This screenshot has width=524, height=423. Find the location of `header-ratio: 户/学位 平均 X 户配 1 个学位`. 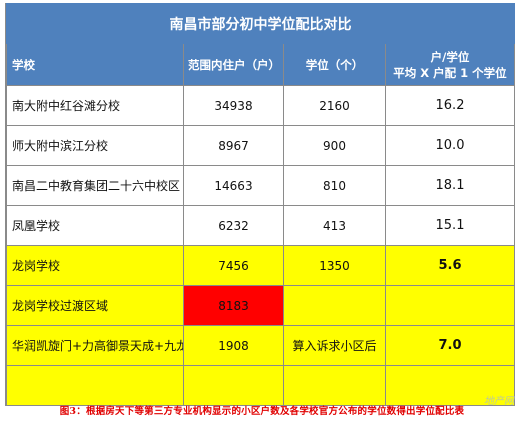

header-ratio: 户/学位 平均 X 户配 1 个学位 is located at coordinates (450, 64).